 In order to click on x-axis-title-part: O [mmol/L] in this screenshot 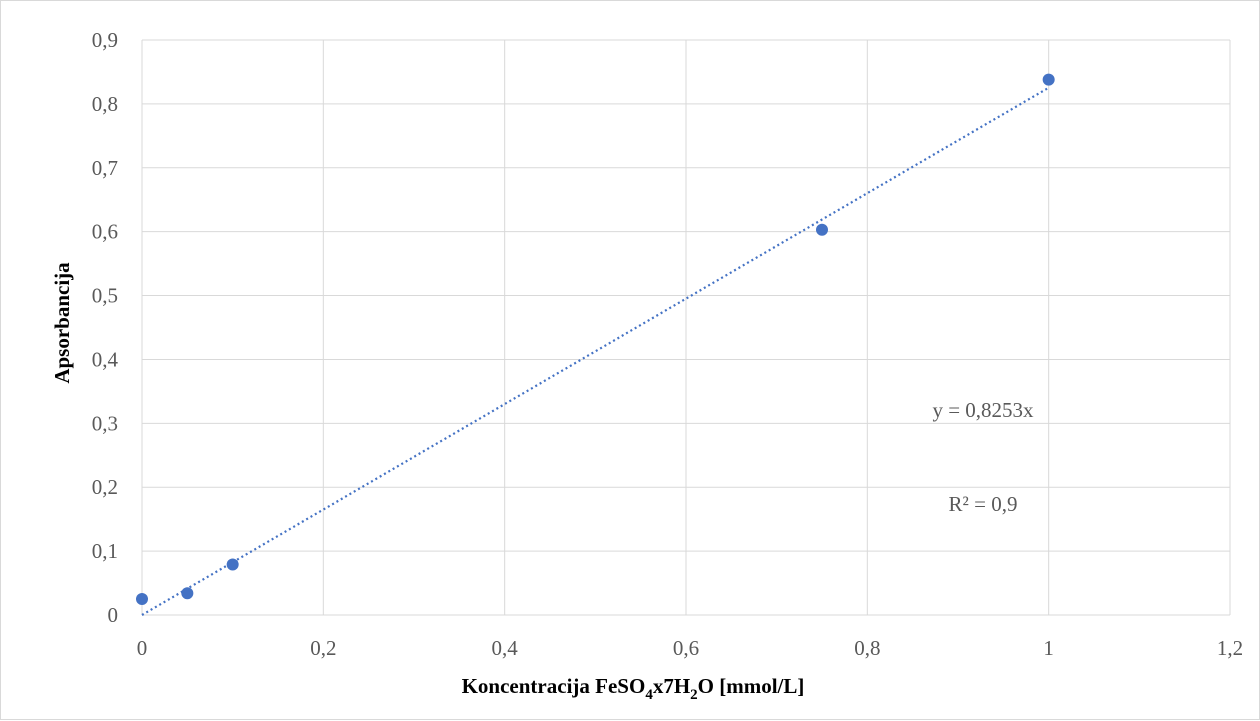, I will do `click(751, 686)`.